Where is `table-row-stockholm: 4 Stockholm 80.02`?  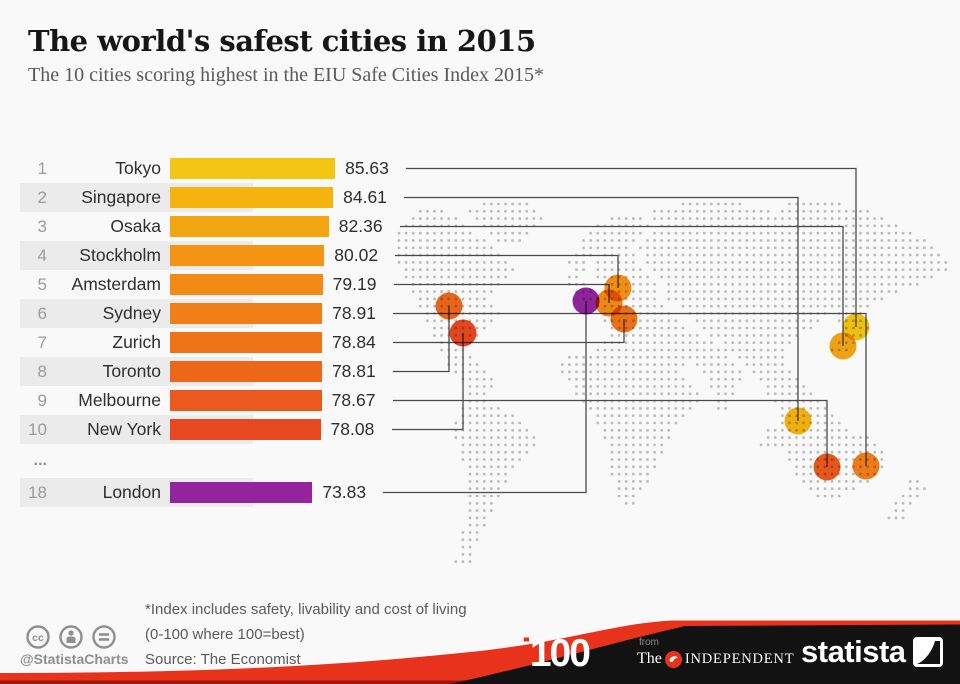
table-row-stockholm: 4 Stockholm 80.02 is located at coordinates (235, 255).